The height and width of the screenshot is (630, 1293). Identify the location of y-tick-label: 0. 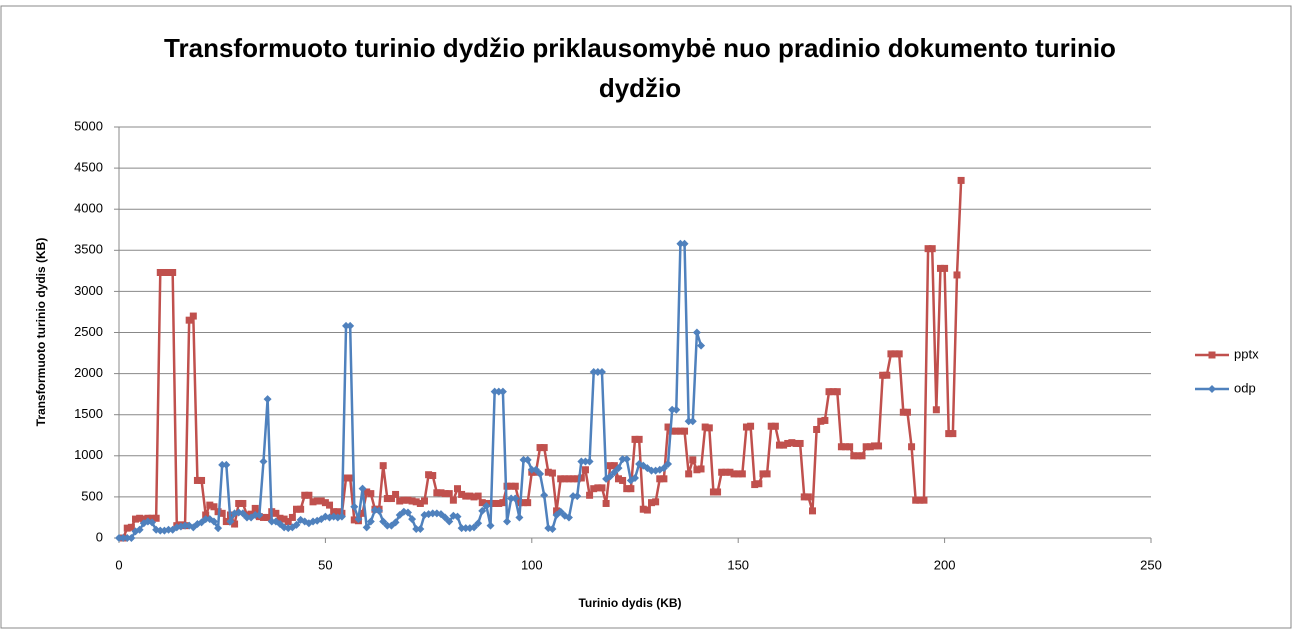
(99, 536).